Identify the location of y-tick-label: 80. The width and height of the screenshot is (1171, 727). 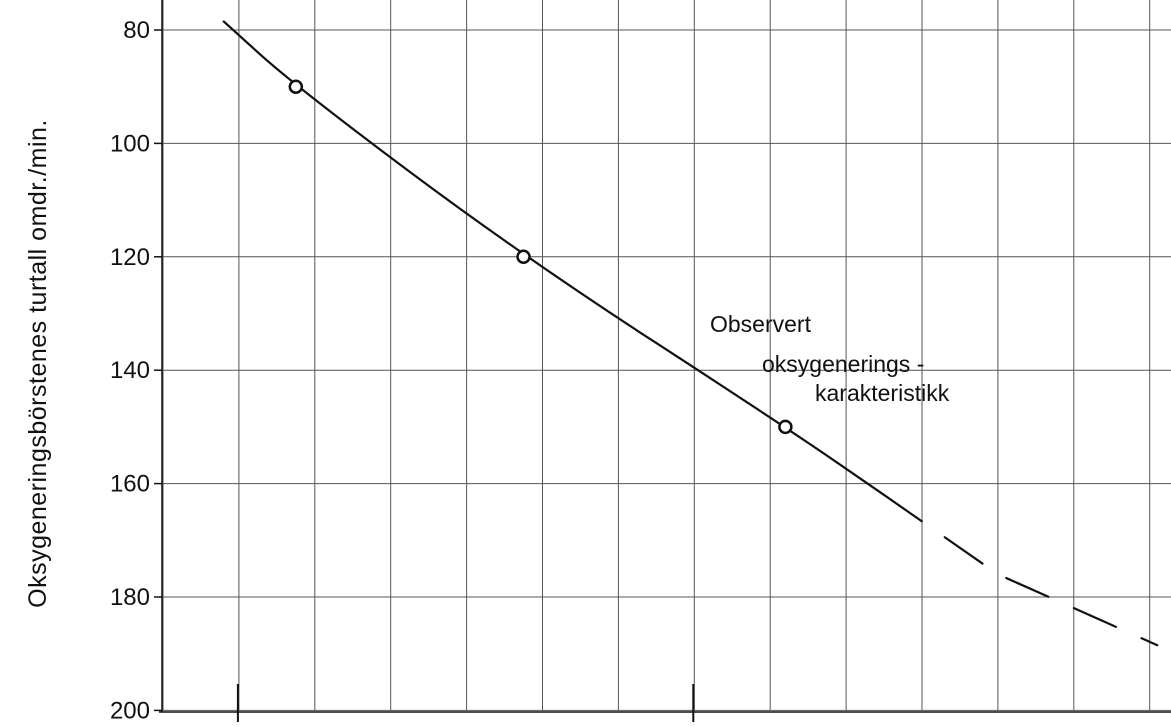
(136, 30).